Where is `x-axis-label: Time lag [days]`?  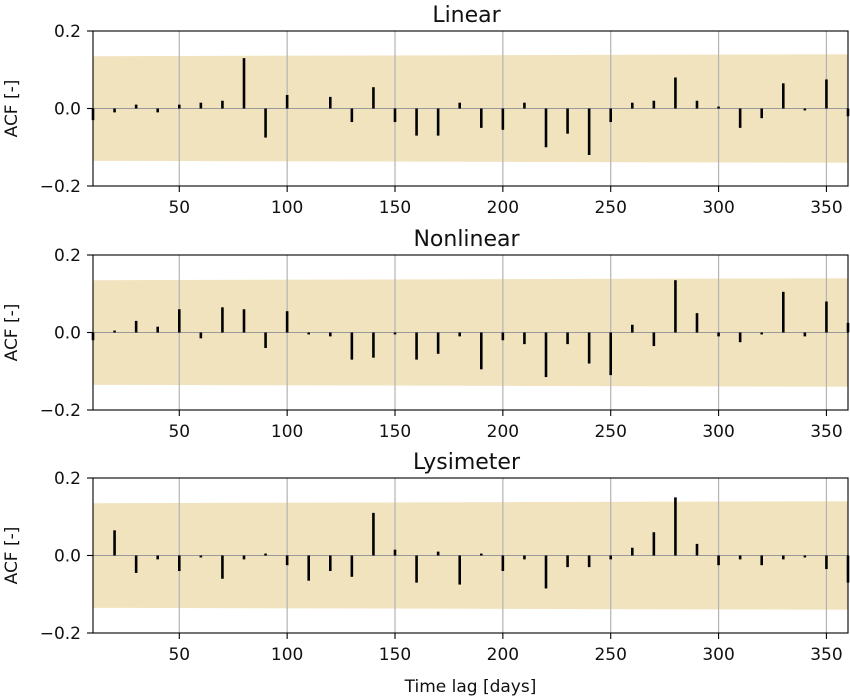 x-axis-label: Time lag [days] is located at coordinates (470, 687).